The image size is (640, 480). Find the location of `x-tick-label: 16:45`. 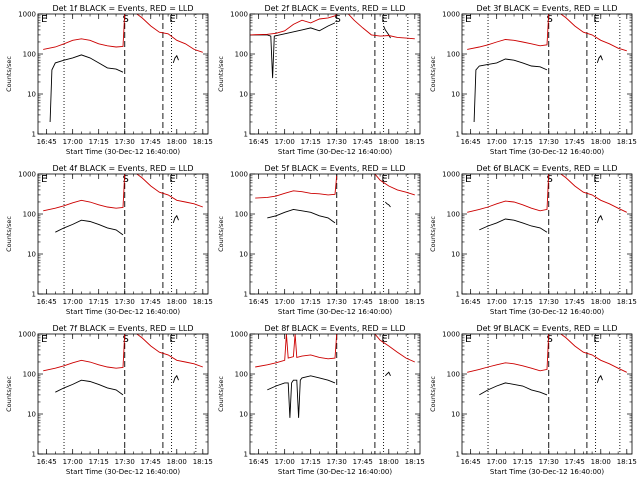

x-tick-label: 16:45 is located at coordinates (47, 462).